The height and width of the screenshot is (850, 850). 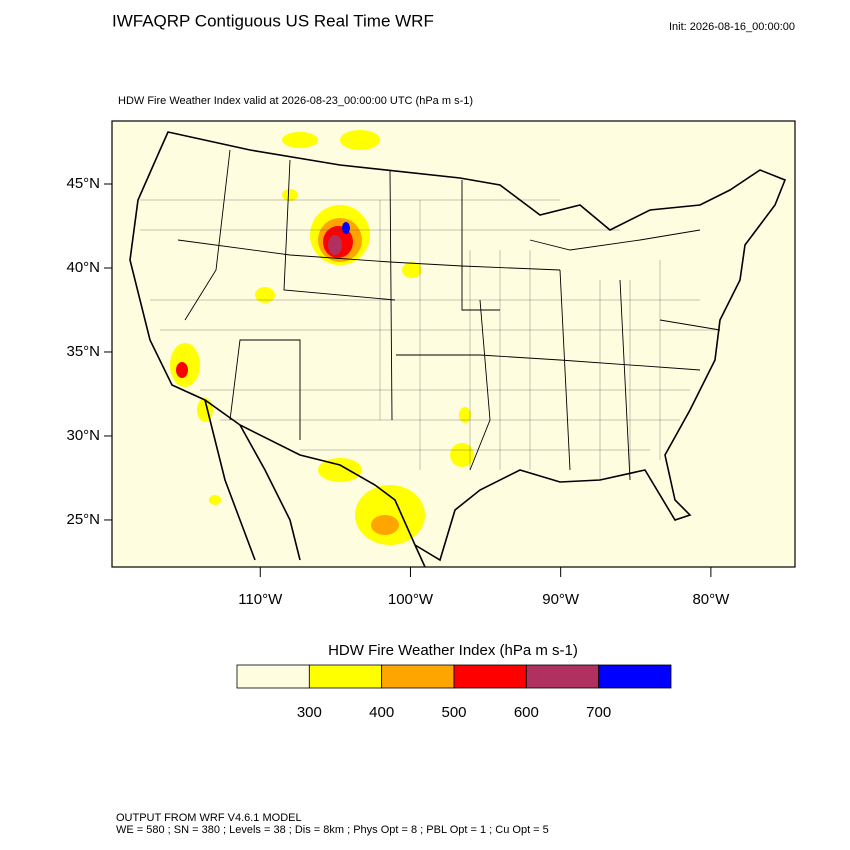 What do you see at coordinates (83, 519) in the screenshot?
I see `y-tick-label: 25°N` at bounding box center [83, 519].